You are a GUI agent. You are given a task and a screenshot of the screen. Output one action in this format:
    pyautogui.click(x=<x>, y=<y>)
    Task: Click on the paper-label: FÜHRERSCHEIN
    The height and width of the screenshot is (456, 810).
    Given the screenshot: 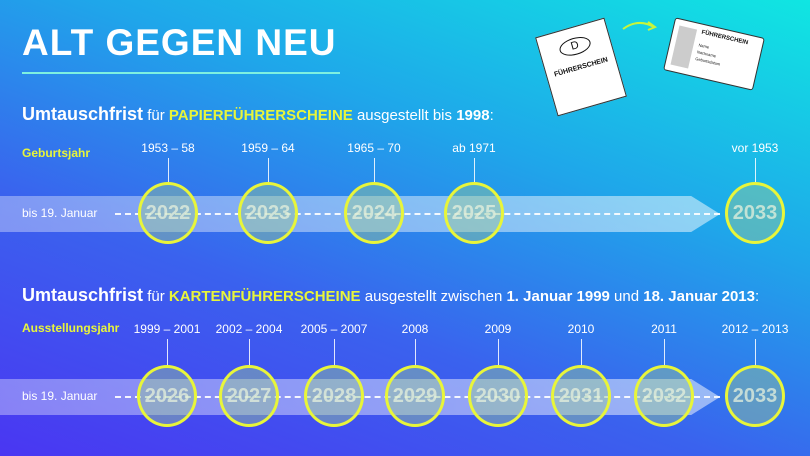 What is the action you would take?
    pyautogui.click(x=581, y=67)
    